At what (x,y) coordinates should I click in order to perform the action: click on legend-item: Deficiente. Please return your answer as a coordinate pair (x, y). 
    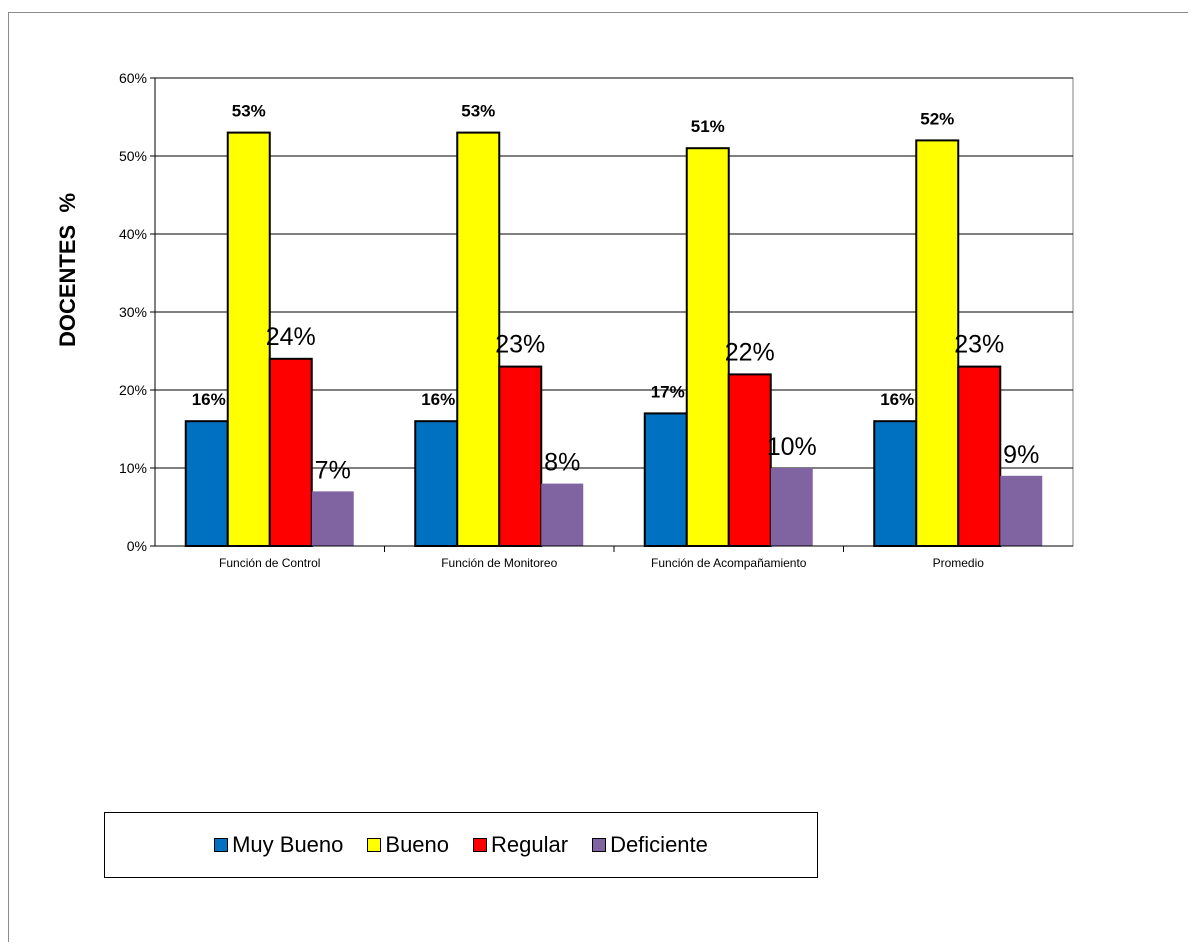
    Looking at the image, I should click on (650, 845).